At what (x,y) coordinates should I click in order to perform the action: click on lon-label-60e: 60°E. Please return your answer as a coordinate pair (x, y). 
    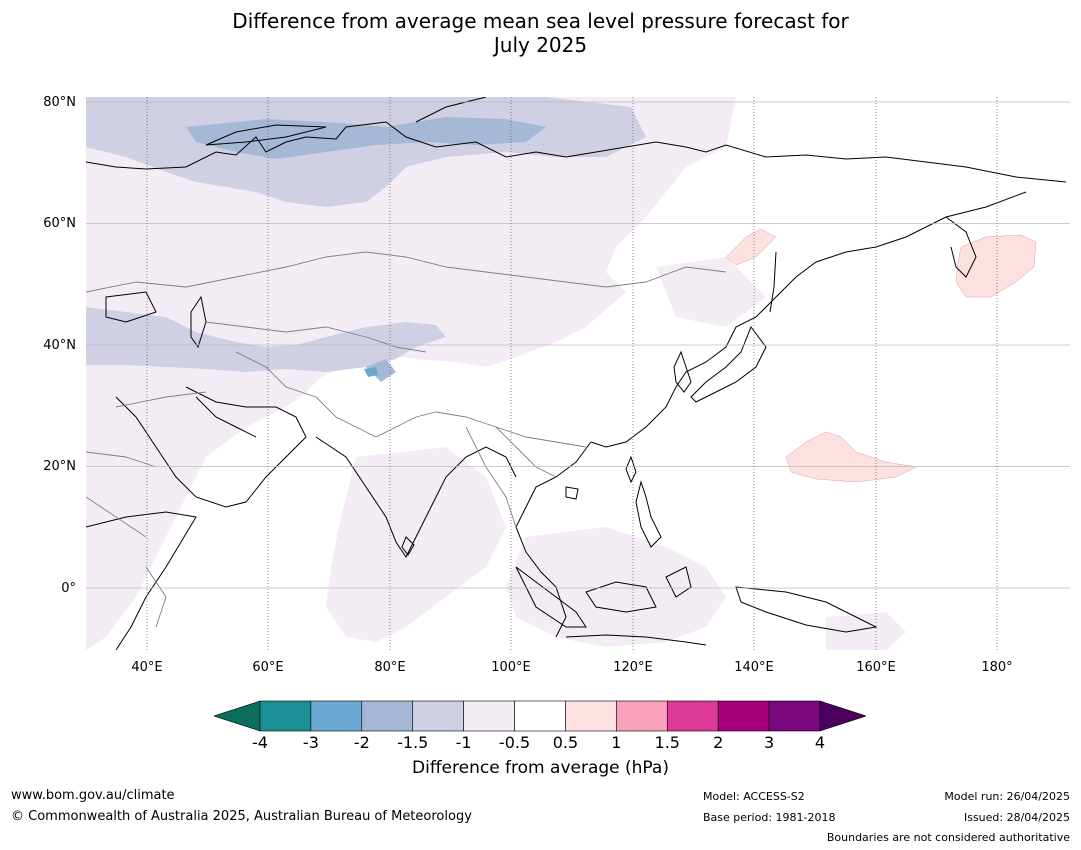
    Looking at the image, I should click on (268, 667).